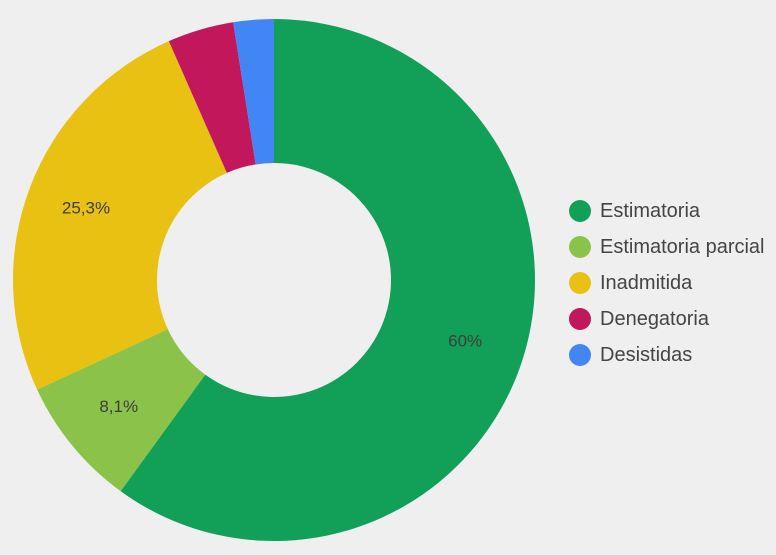  What do you see at coordinates (253, 92) in the screenshot?
I see `slice-desistidas` at bounding box center [253, 92].